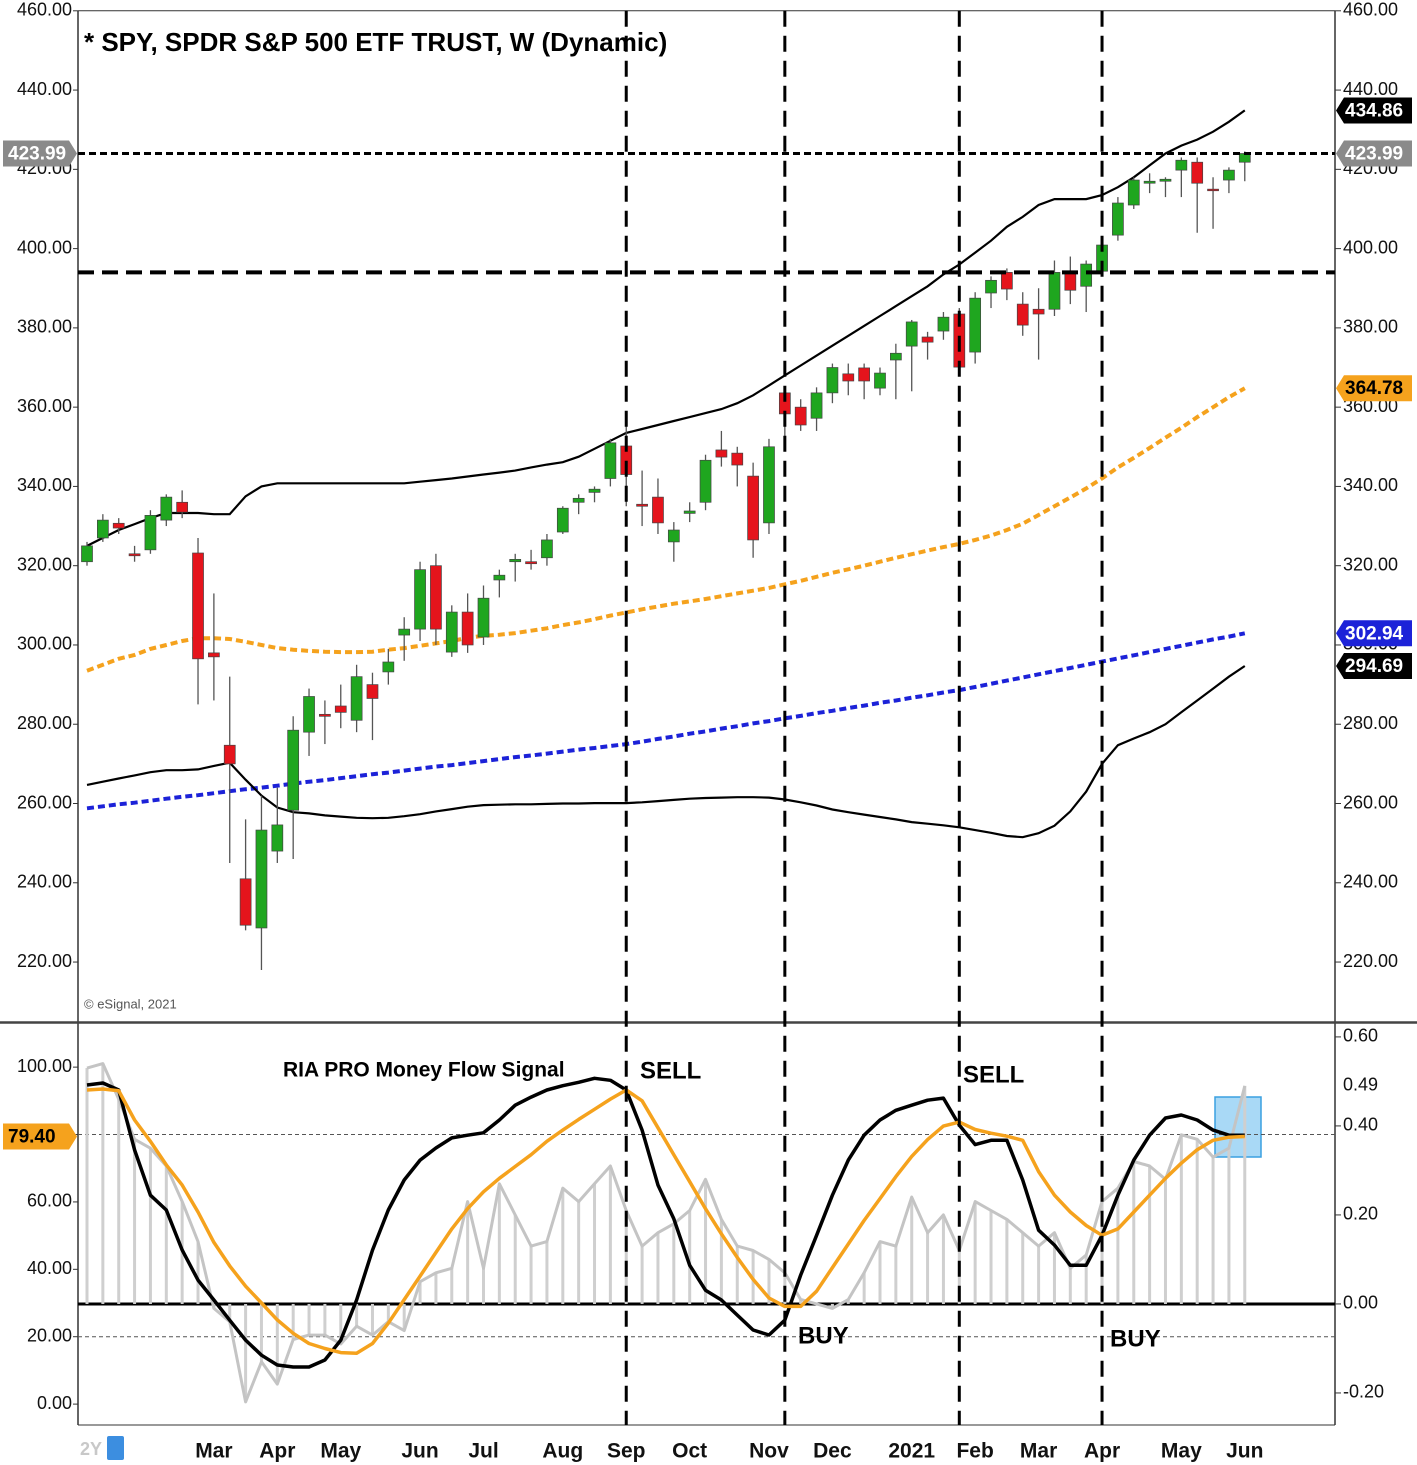 The height and width of the screenshot is (1465, 1417). I want to click on signal-annotation: SELL, so click(993, 1074).